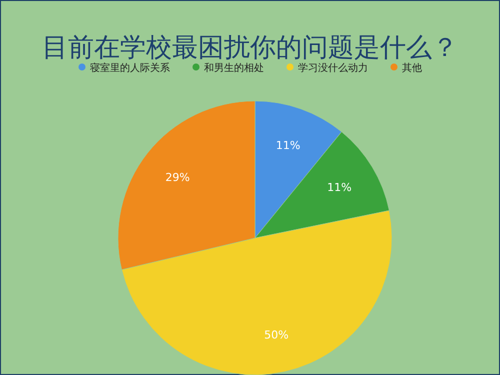 The image size is (500, 375). I want to click on legend-label: 其他, so click(412, 68).